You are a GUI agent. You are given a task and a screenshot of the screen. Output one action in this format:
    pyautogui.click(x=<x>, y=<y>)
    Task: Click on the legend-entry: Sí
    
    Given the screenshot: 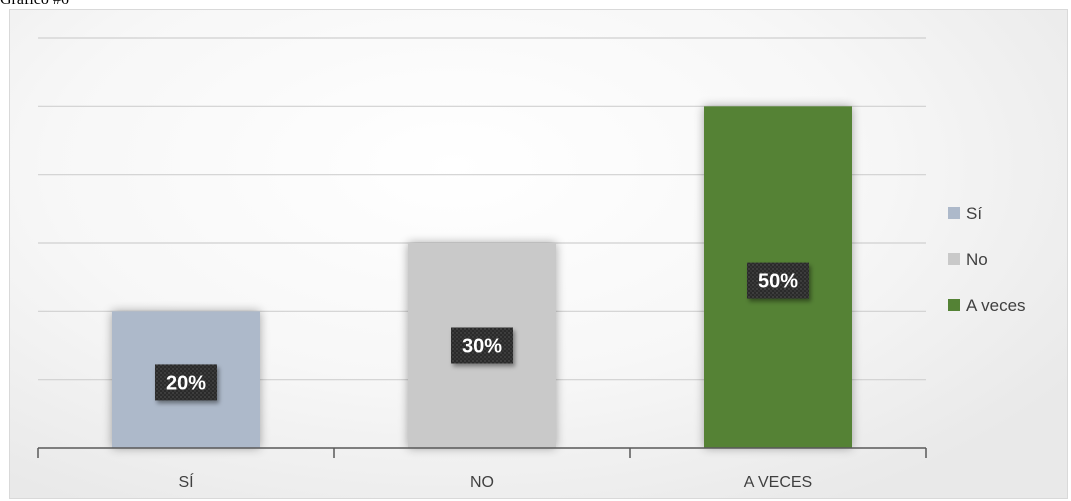 What is the action you would take?
    pyautogui.click(x=974, y=213)
    